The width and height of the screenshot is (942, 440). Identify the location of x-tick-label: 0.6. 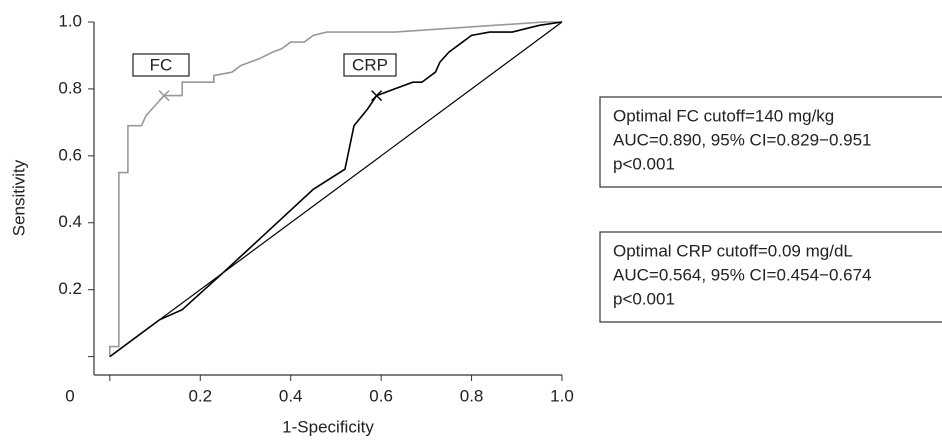
(381, 395).